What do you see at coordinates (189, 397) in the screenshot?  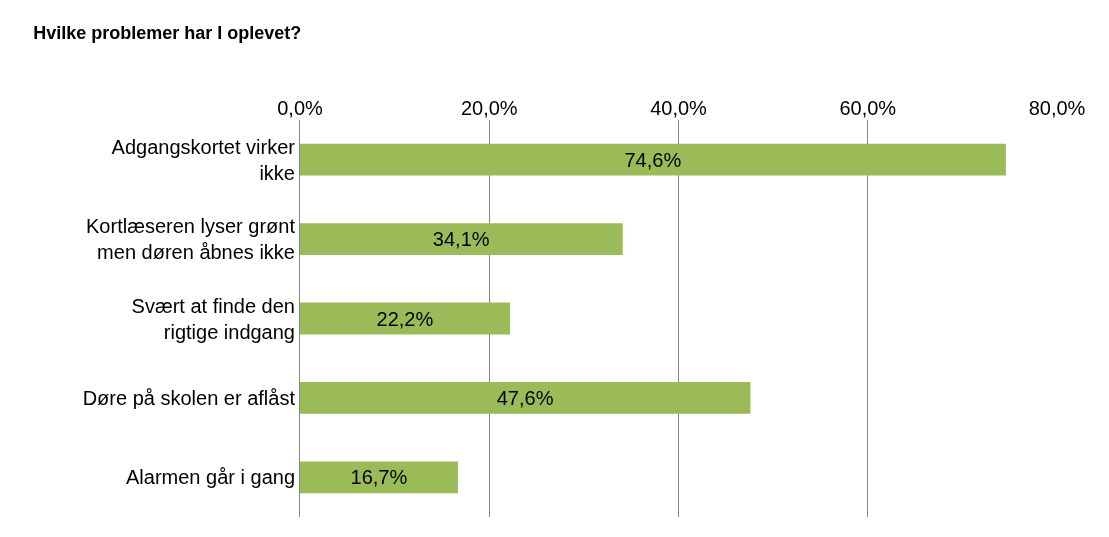 I see `y-tick-label: Døre på skolen er aflåst` at bounding box center [189, 397].